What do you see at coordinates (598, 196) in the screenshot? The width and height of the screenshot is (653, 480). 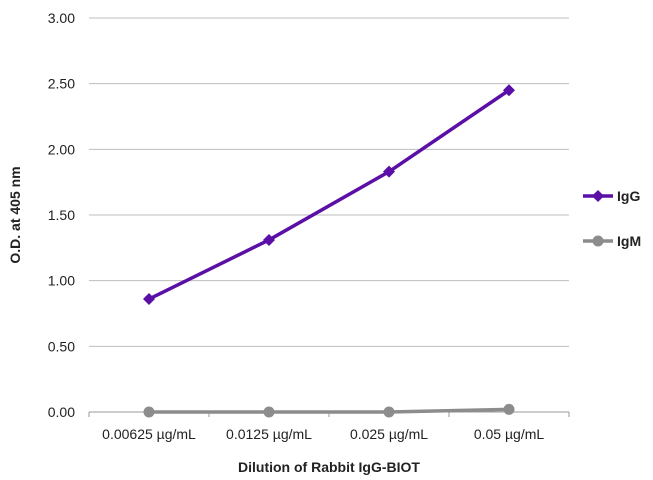 I see `legend-marker-igg` at bounding box center [598, 196].